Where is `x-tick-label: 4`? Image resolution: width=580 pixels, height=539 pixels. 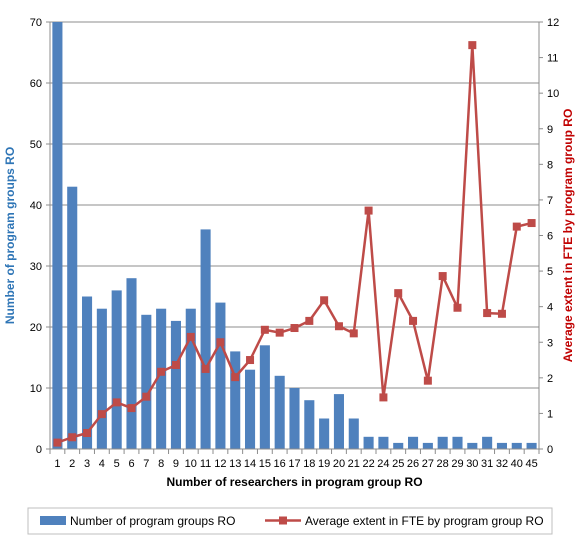
x-tick-label: 4 is located at coordinates (102, 464).